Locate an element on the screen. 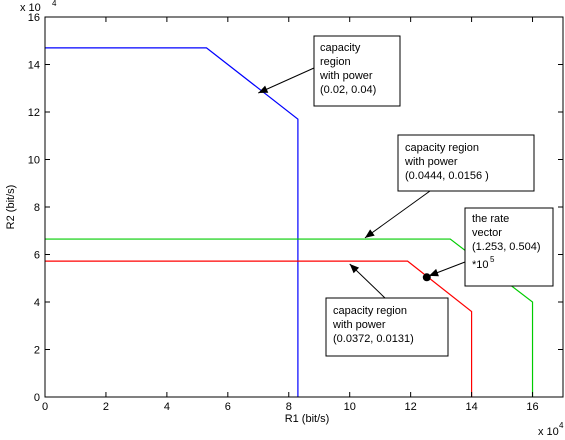  annotation-superscript: 5 is located at coordinates (492, 259).